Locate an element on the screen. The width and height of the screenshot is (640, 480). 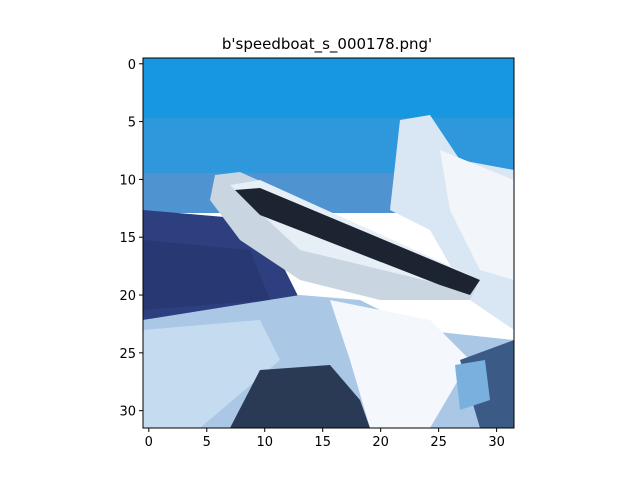
y-tick-label: 30 is located at coordinates (127, 412).